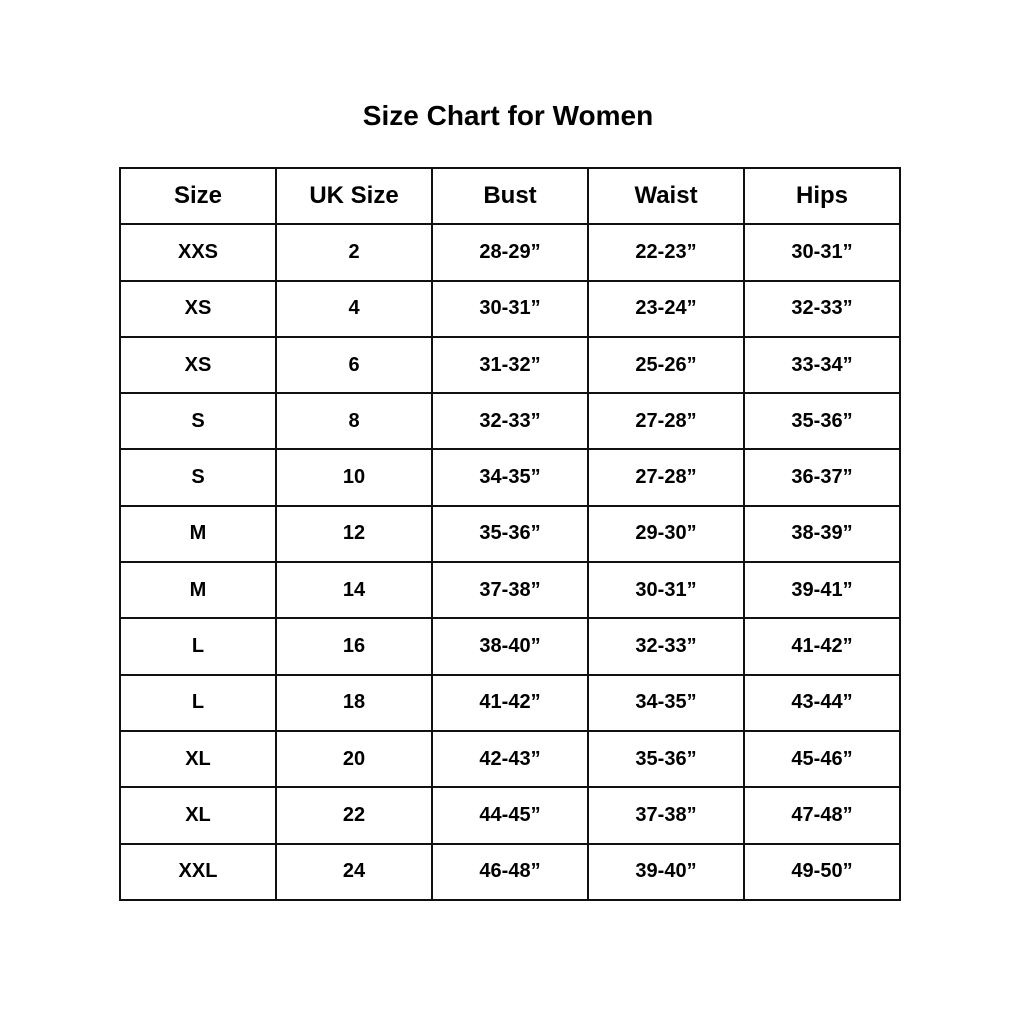 The width and height of the screenshot is (1024, 1024). I want to click on column-header-hips: Hips, so click(822, 196).